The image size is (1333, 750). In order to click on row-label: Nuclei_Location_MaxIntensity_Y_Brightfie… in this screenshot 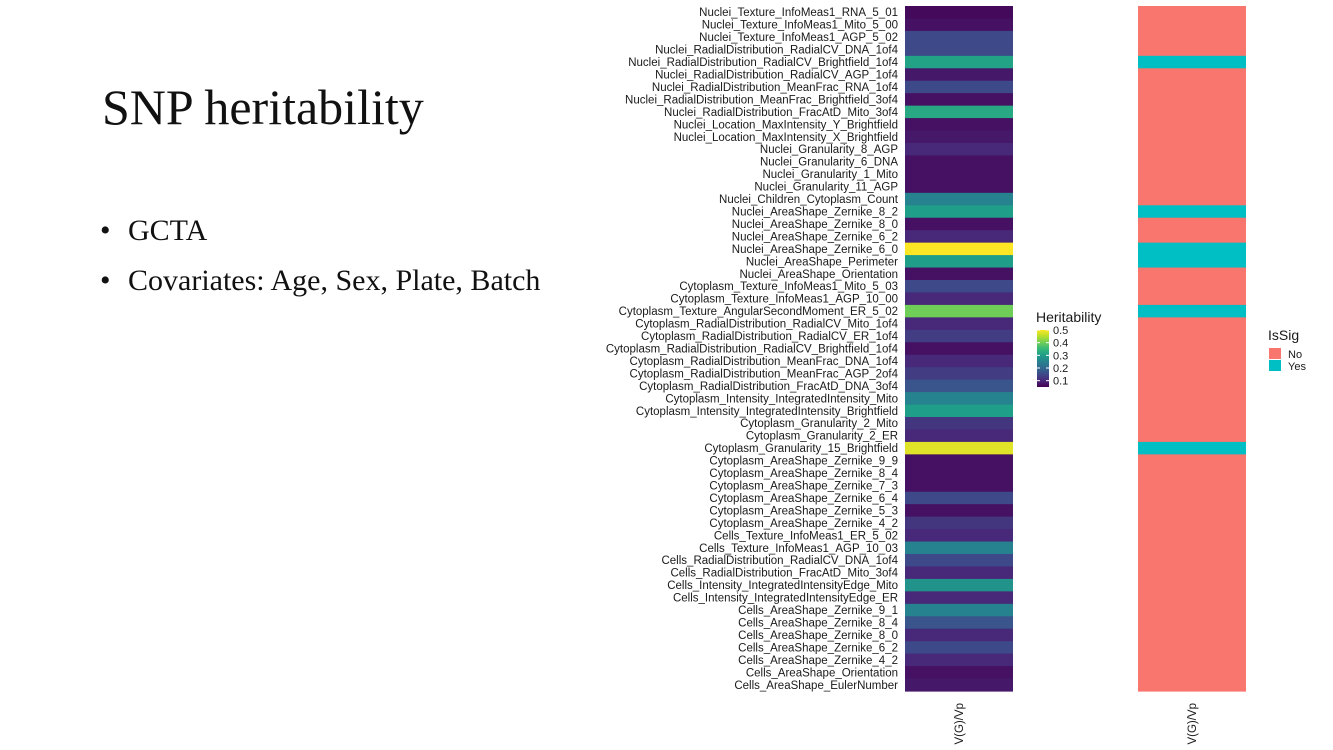, I will do `click(786, 125)`.